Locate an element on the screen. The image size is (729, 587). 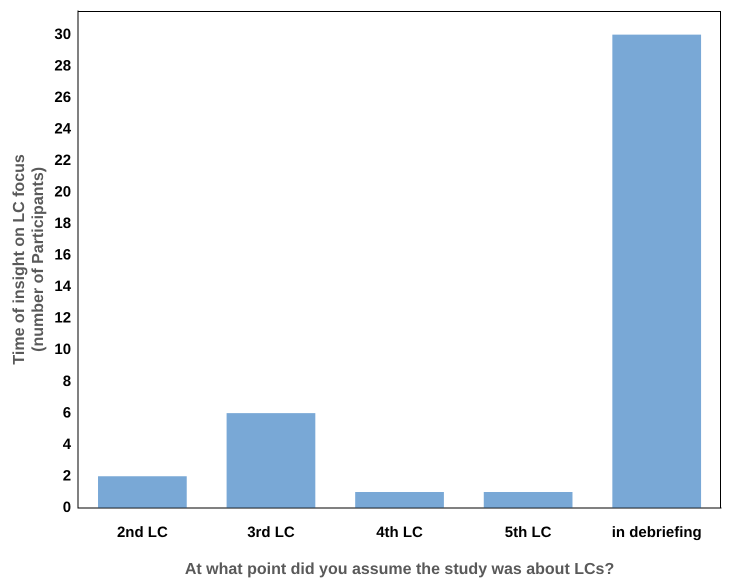
y-tick-label: 28 is located at coordinates (63, 65).